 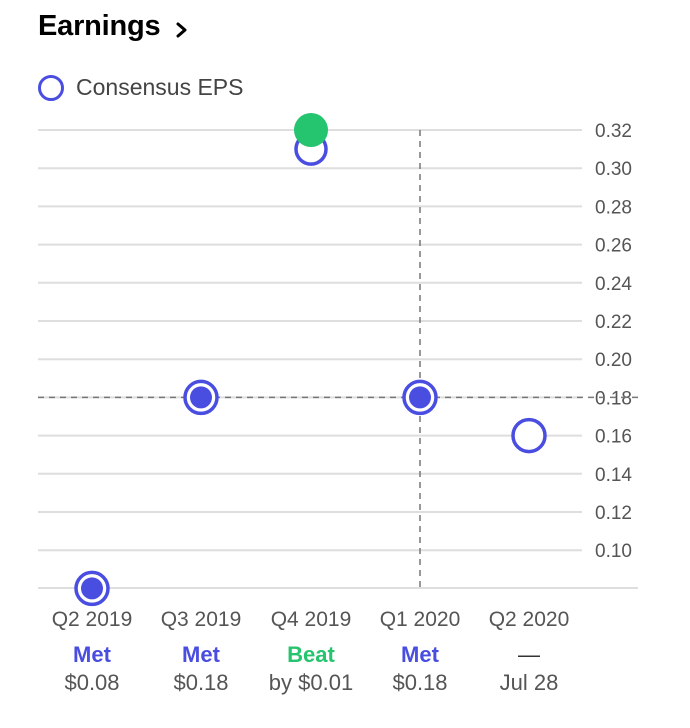 I want to click on y-tick-label: 0.24, so click(x=613, y=284).